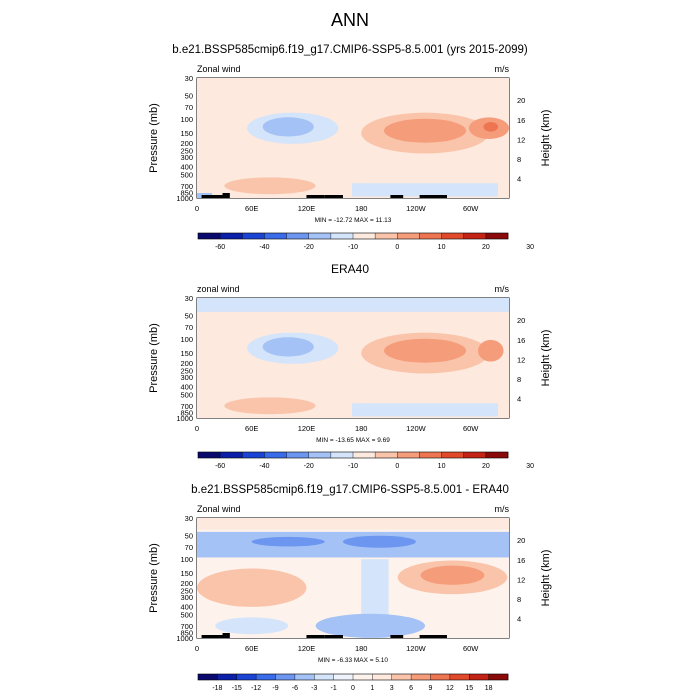 The height and width of the screenshot is (700, 700). What do you see at coordinates (530, 247) in the screenshot?
I see `colorbar-label: 30` at bounding box center [530, 247].